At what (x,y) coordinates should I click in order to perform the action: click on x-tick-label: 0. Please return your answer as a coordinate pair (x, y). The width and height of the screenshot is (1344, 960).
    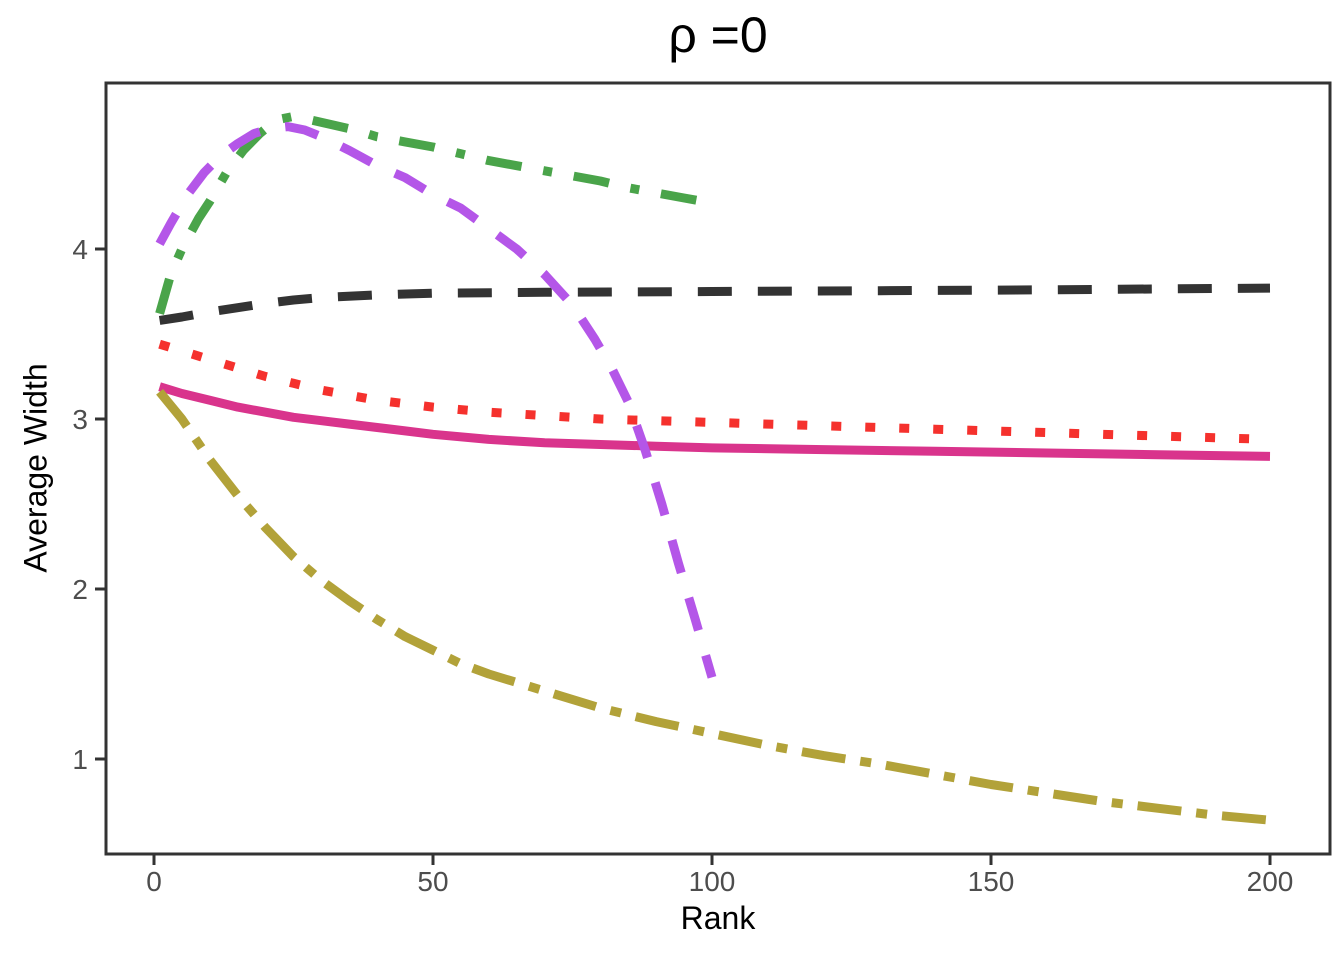
    Looking at the image, I should click on (154, 881).